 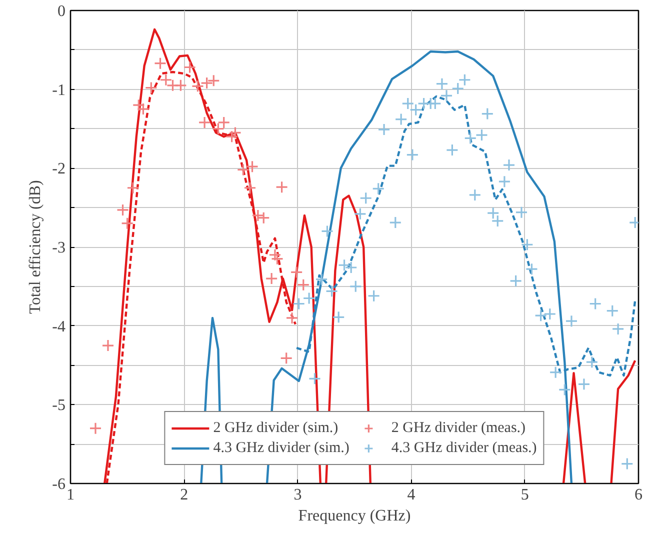 What do you see at coordinates (184, 495) in the screenshot?
I see `x-tick-label: 2` at bounding box center [184, 495].